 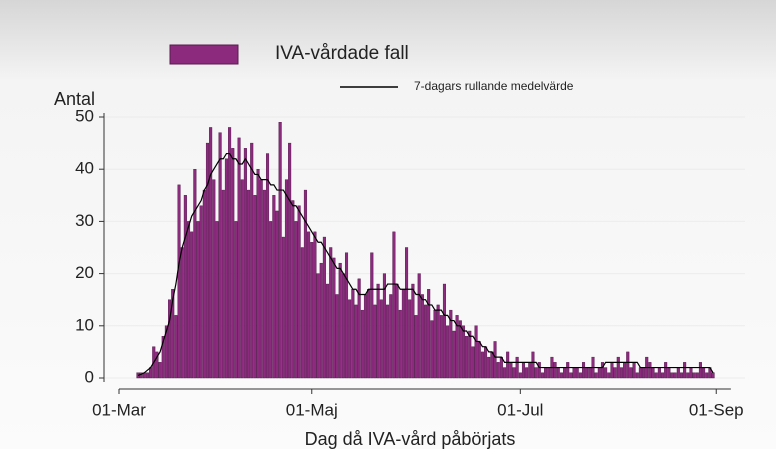 What do you see at coordinates (84, 220) in the screenshot?
I see `y-tick-label: 30` at bounding box center [84, 220].